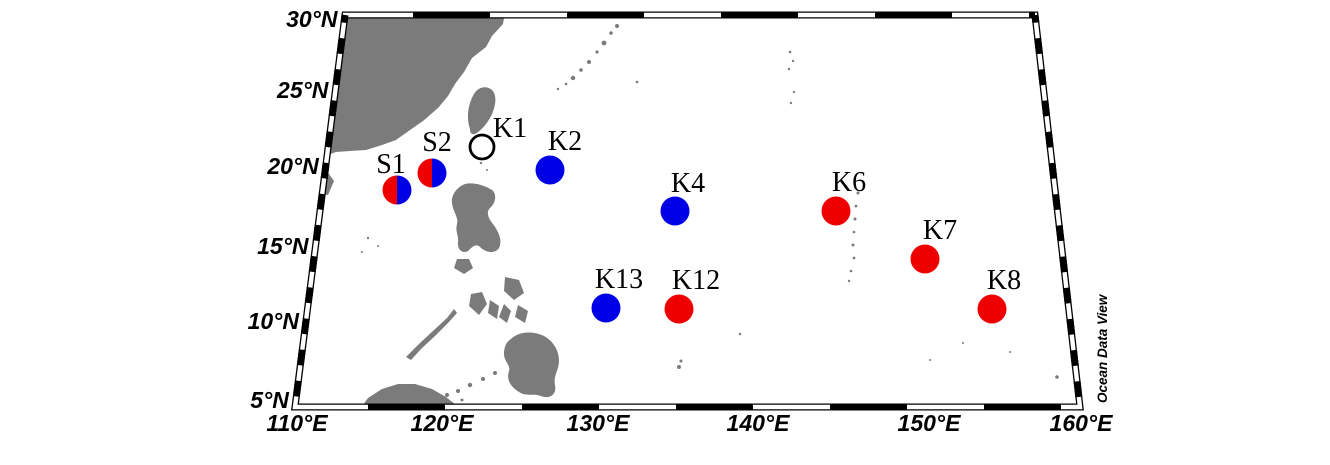  What do you see at coordinates (521, 314) in the screenshot?
I see `landmass-leyte` at bounding box center [521, 314].